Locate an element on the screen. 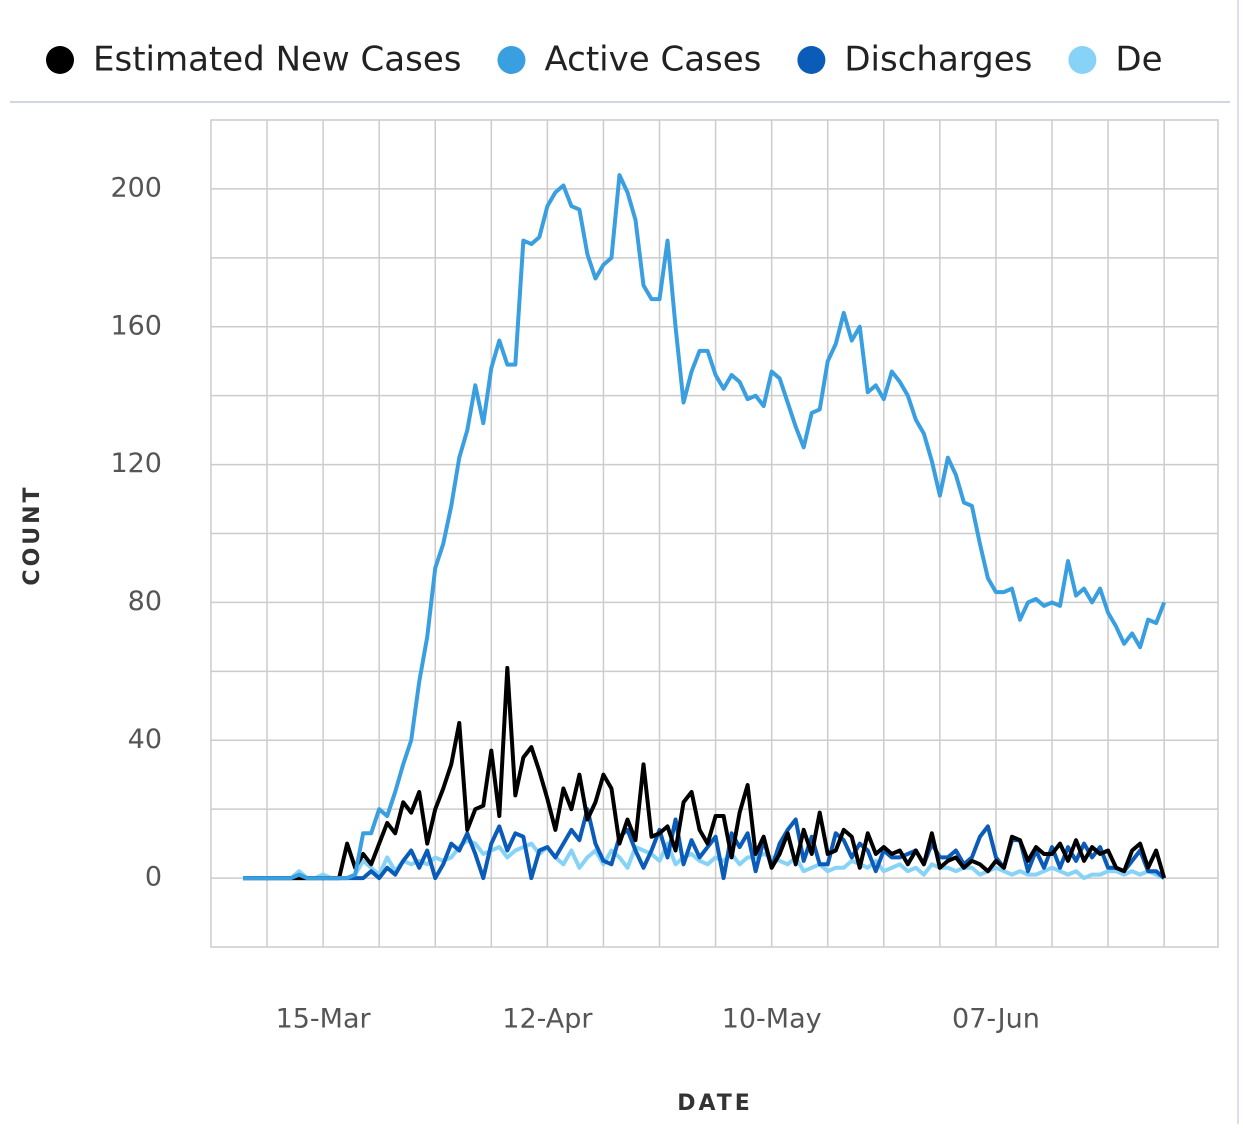 This screenshot has height=1128, width=1243. x-axis-title: DATE is located at coordinates (715, 1103).